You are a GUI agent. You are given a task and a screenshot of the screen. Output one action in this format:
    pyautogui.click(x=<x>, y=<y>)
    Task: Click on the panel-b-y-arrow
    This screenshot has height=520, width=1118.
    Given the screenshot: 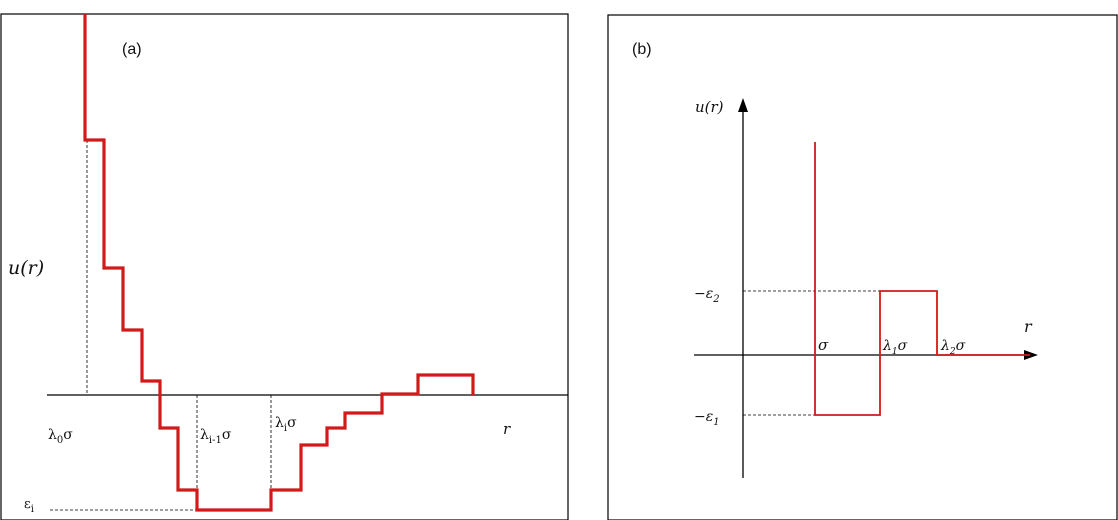 What is the action you would take?
    pyautogui.click(x=743, y=105)
    